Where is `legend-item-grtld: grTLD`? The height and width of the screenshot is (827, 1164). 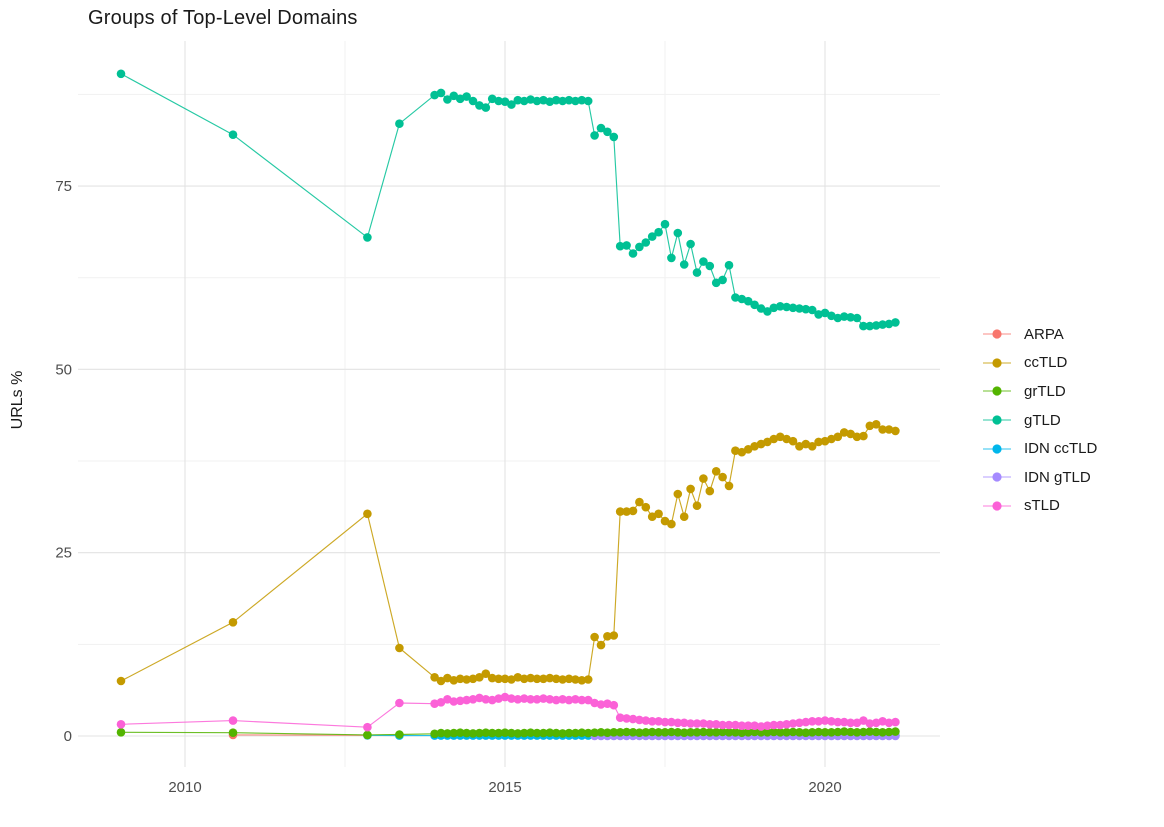 legend-item-grtld: grTLD is located at coordinates (1039, 391).